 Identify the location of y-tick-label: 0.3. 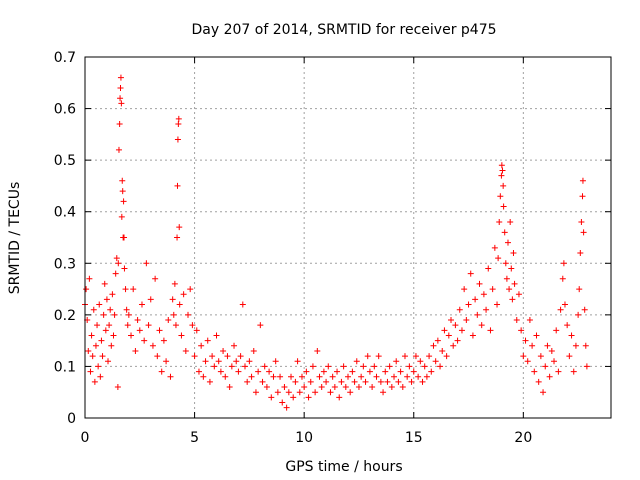
(65, 264).